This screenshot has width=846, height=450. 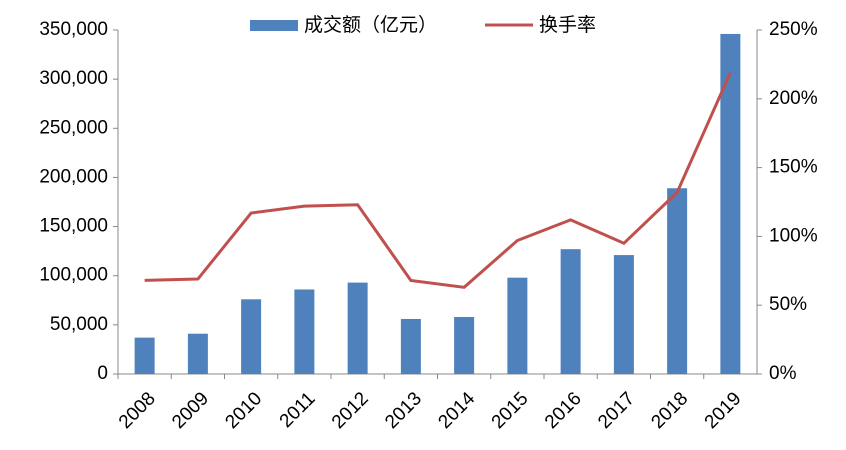 What do you see at coordinates (788, 304) in the screenshot?
I see `y2-tick-label: 50%` at bounding box center [788, 304].